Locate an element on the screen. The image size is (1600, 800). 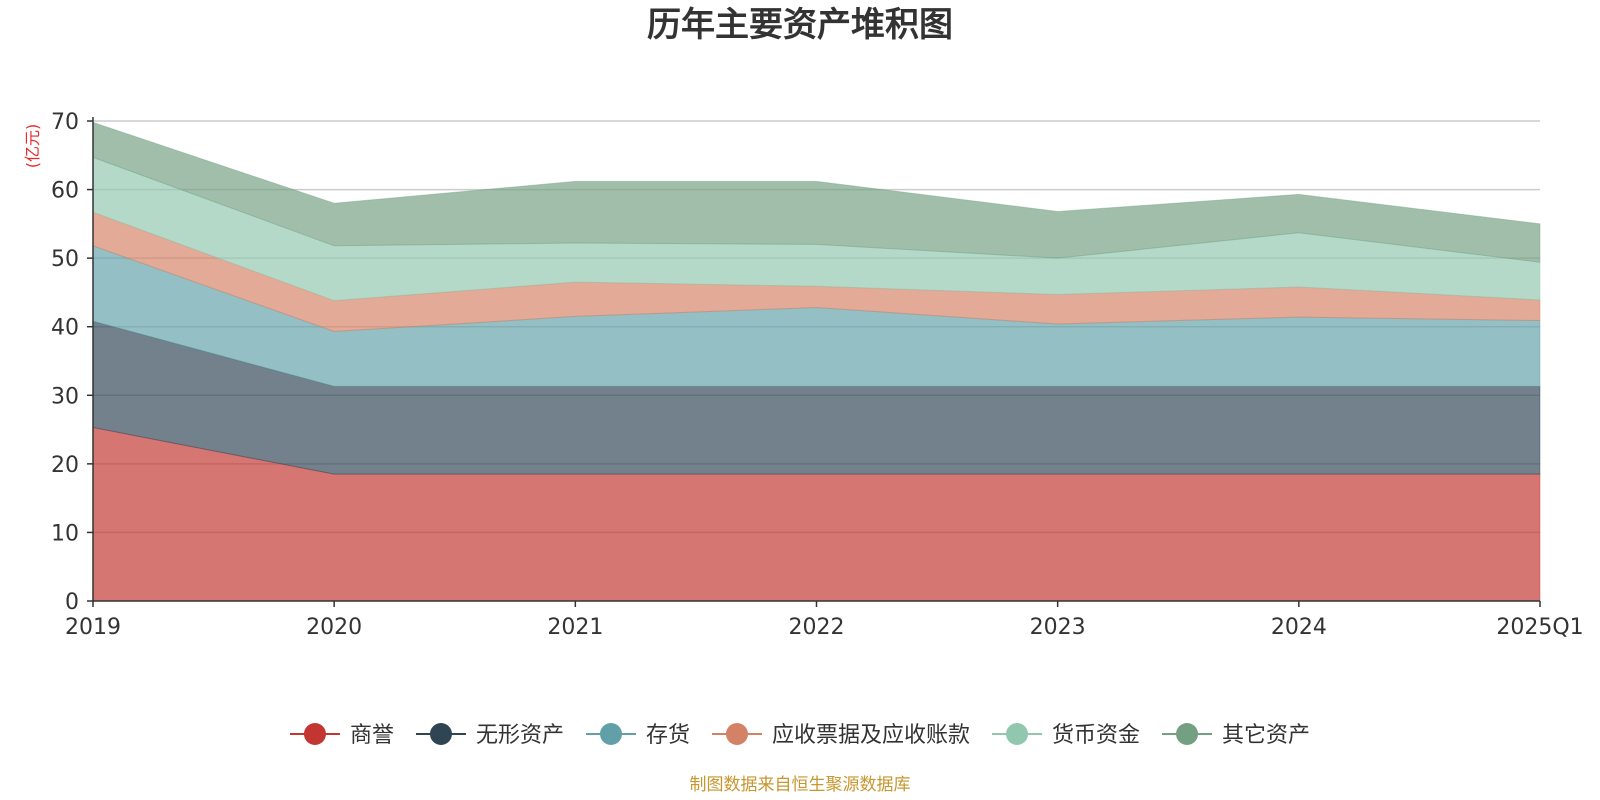
legend-label: 存货 is located at coordinates (668, 735).